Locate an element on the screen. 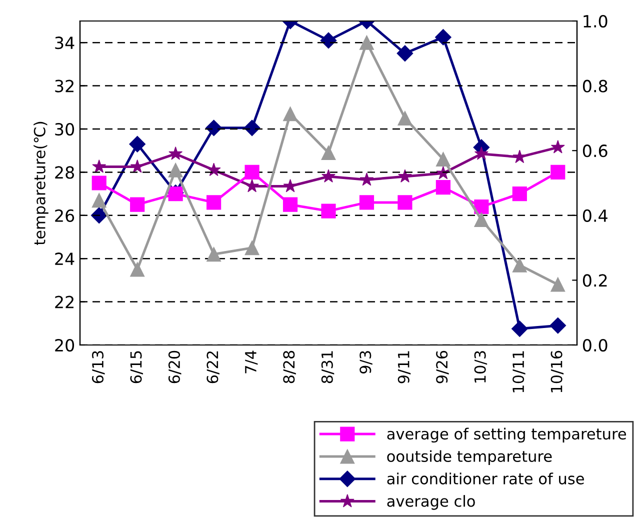  y2-tick-label: 0.0 is located at coordinates (595, 345).